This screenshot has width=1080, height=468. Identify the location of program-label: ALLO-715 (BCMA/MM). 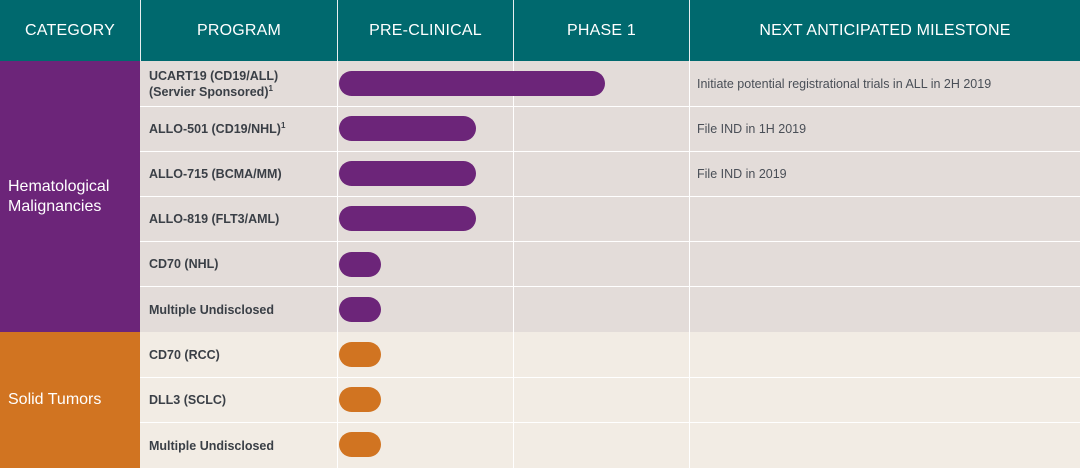
(215, 173).